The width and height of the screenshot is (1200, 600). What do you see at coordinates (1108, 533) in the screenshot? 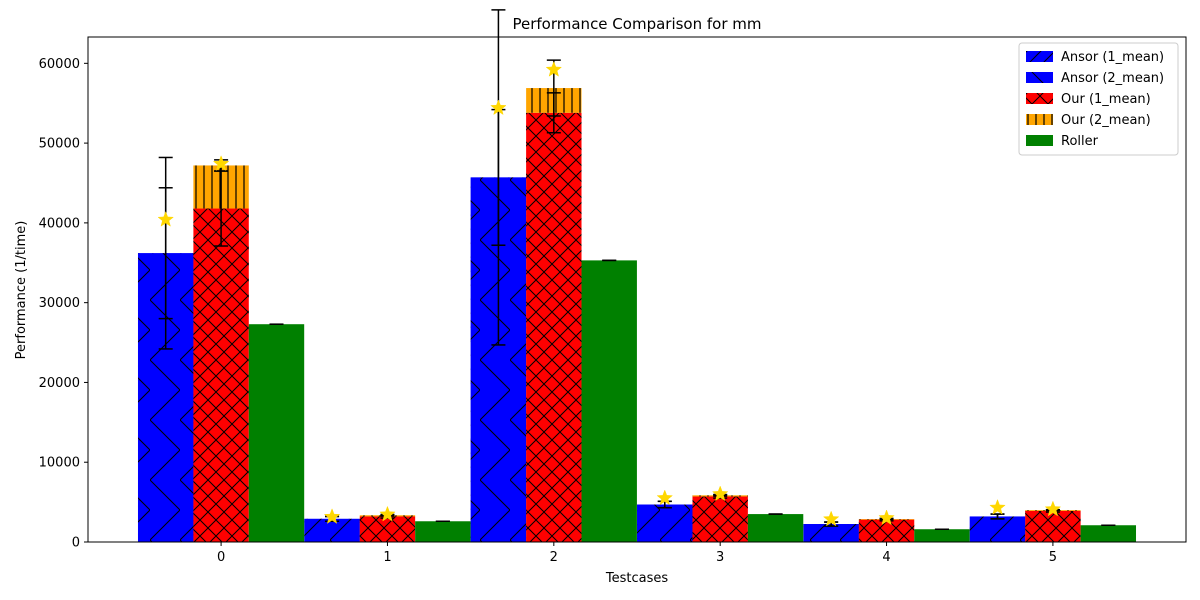
I see `bar-s4-c5` at bounding box center [1108, 533].